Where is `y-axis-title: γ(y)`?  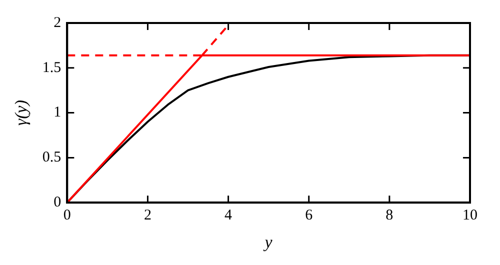
y-axis-title: γ(y) is located at coordinates (21, 113).